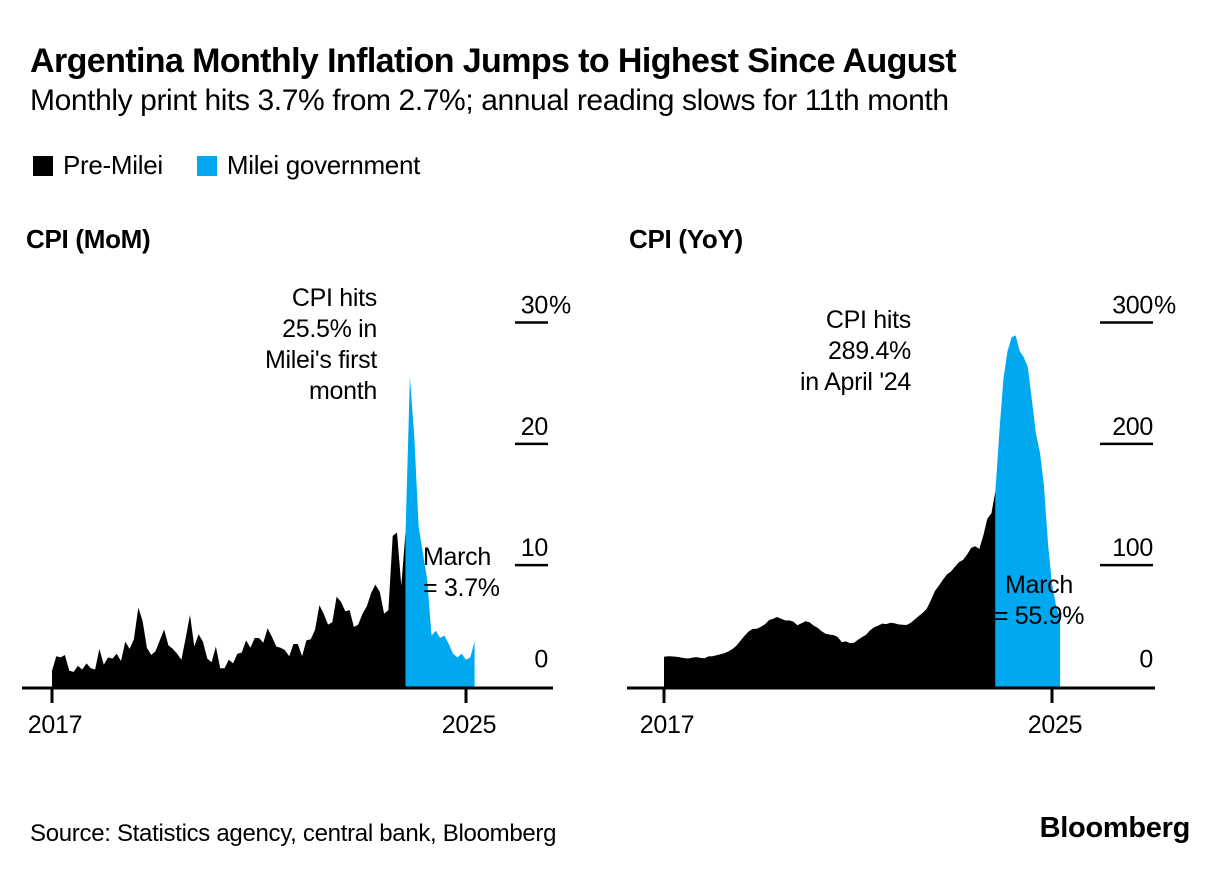  I want to click on y-axis-label: 20, so click(534, 427).